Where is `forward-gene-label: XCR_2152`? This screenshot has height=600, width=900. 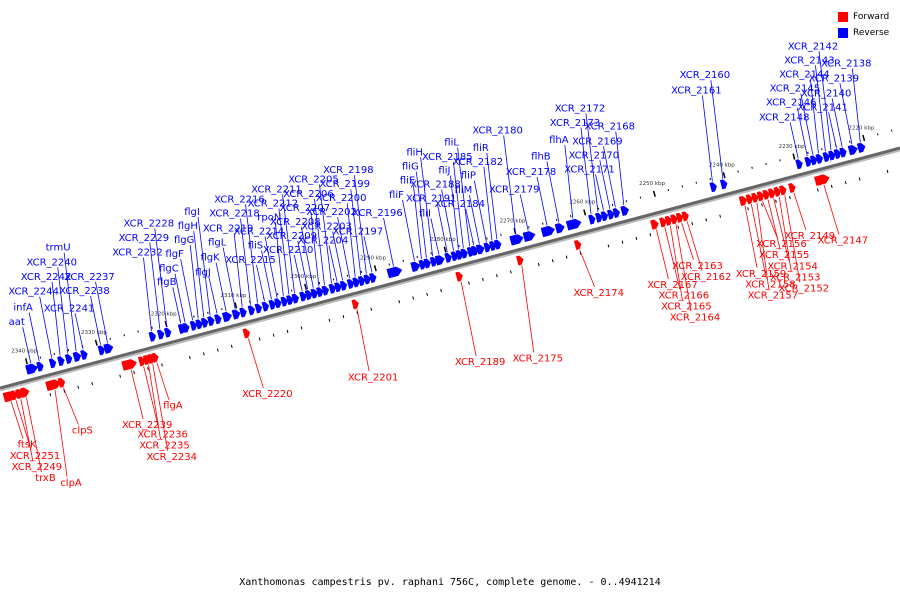
forward-gene-label: XCR_2152 is located at coordinates (804, 288).